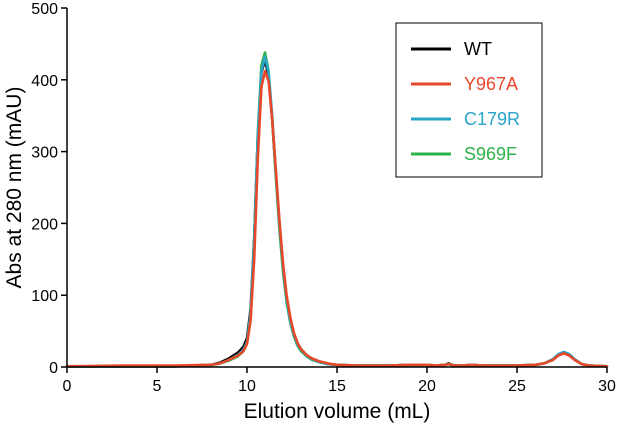  What do you see at coordinates (14, 188) in the screenshot?
I see `y-axis-title: Abs at 280 nm (mAU)` at bounding box center [14, 188].